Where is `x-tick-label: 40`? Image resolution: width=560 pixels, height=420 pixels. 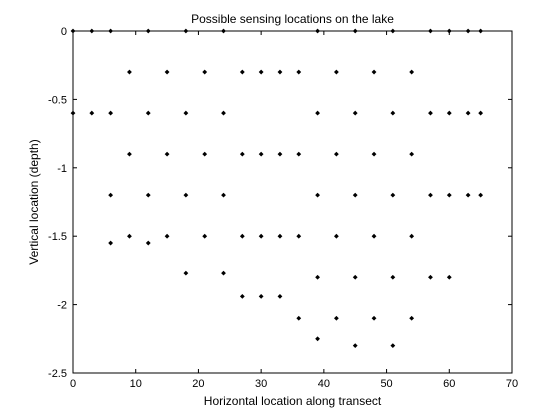 x-tick-label: 40 is located at coordinates (324, 384).